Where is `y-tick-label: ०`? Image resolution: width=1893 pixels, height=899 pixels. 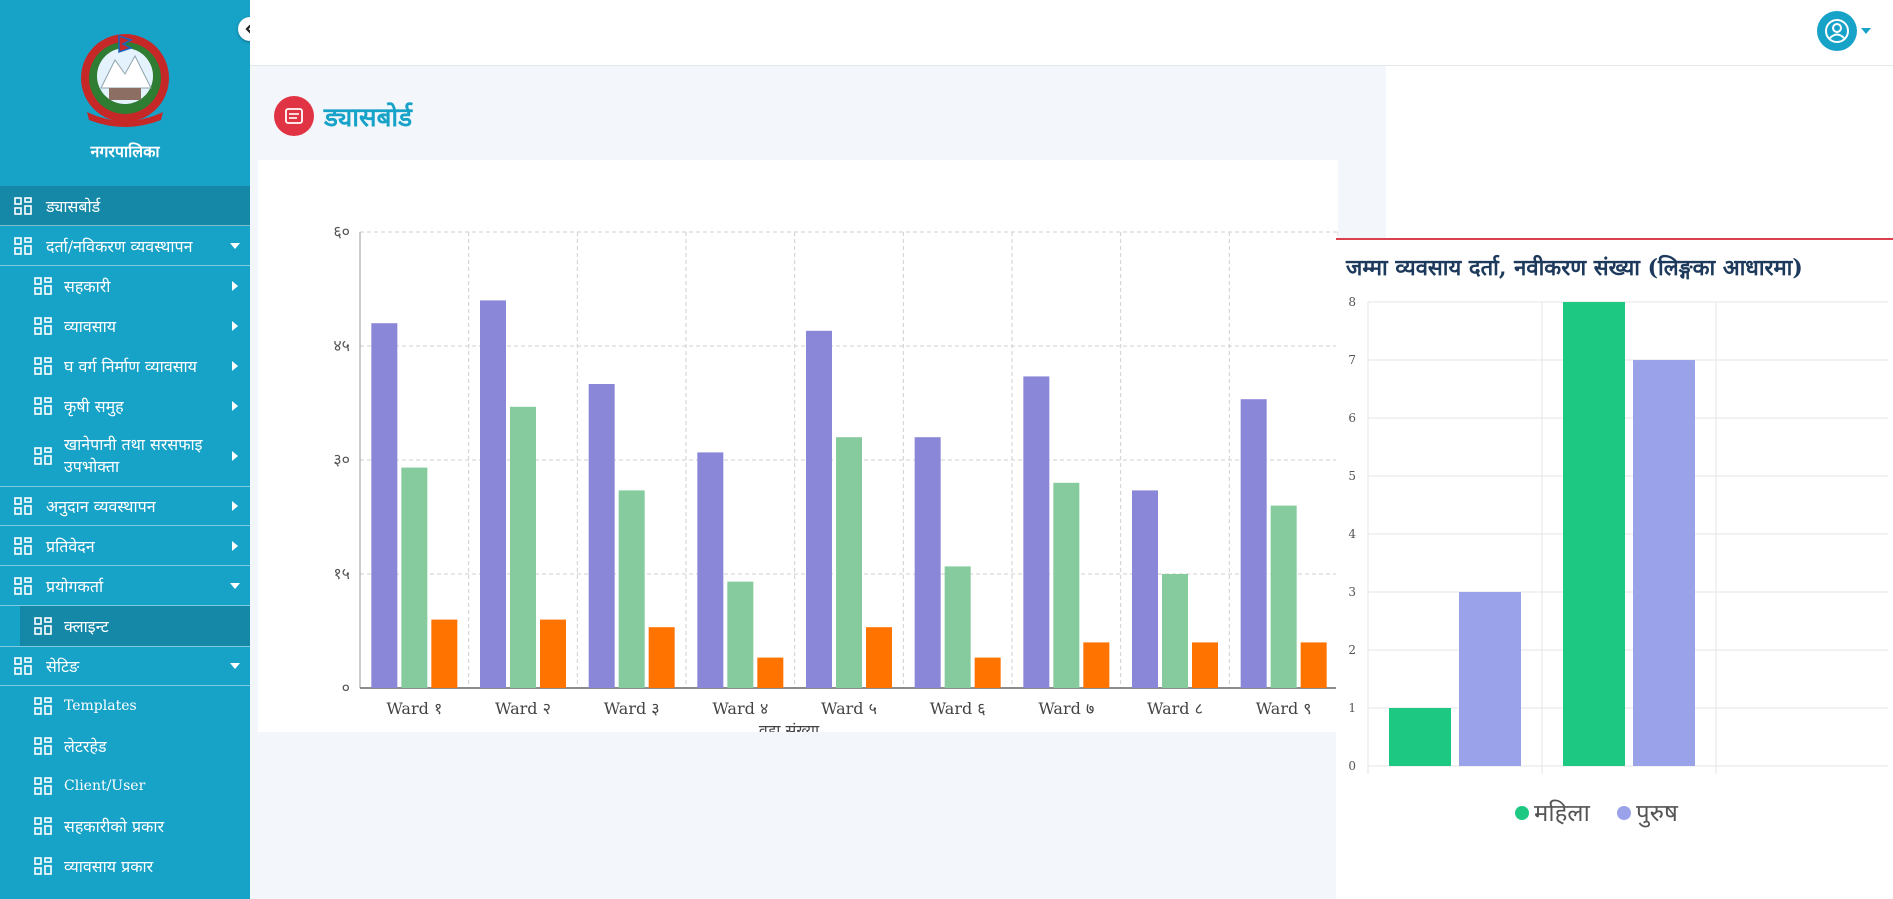
y-tick-label: ० is located at coordinates (346, 687).